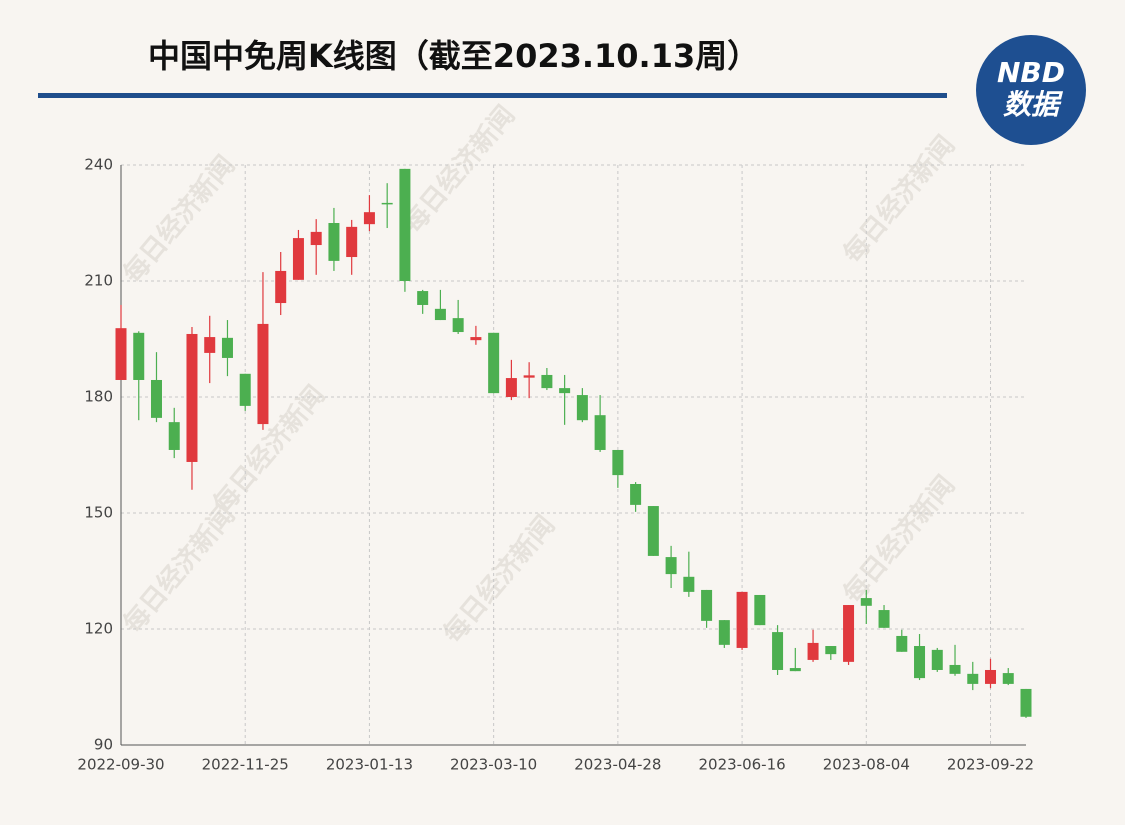 This screenshot has width=1125, height=825. I want to click on x-tick-label: 2023-01-13, so click(369, 765).